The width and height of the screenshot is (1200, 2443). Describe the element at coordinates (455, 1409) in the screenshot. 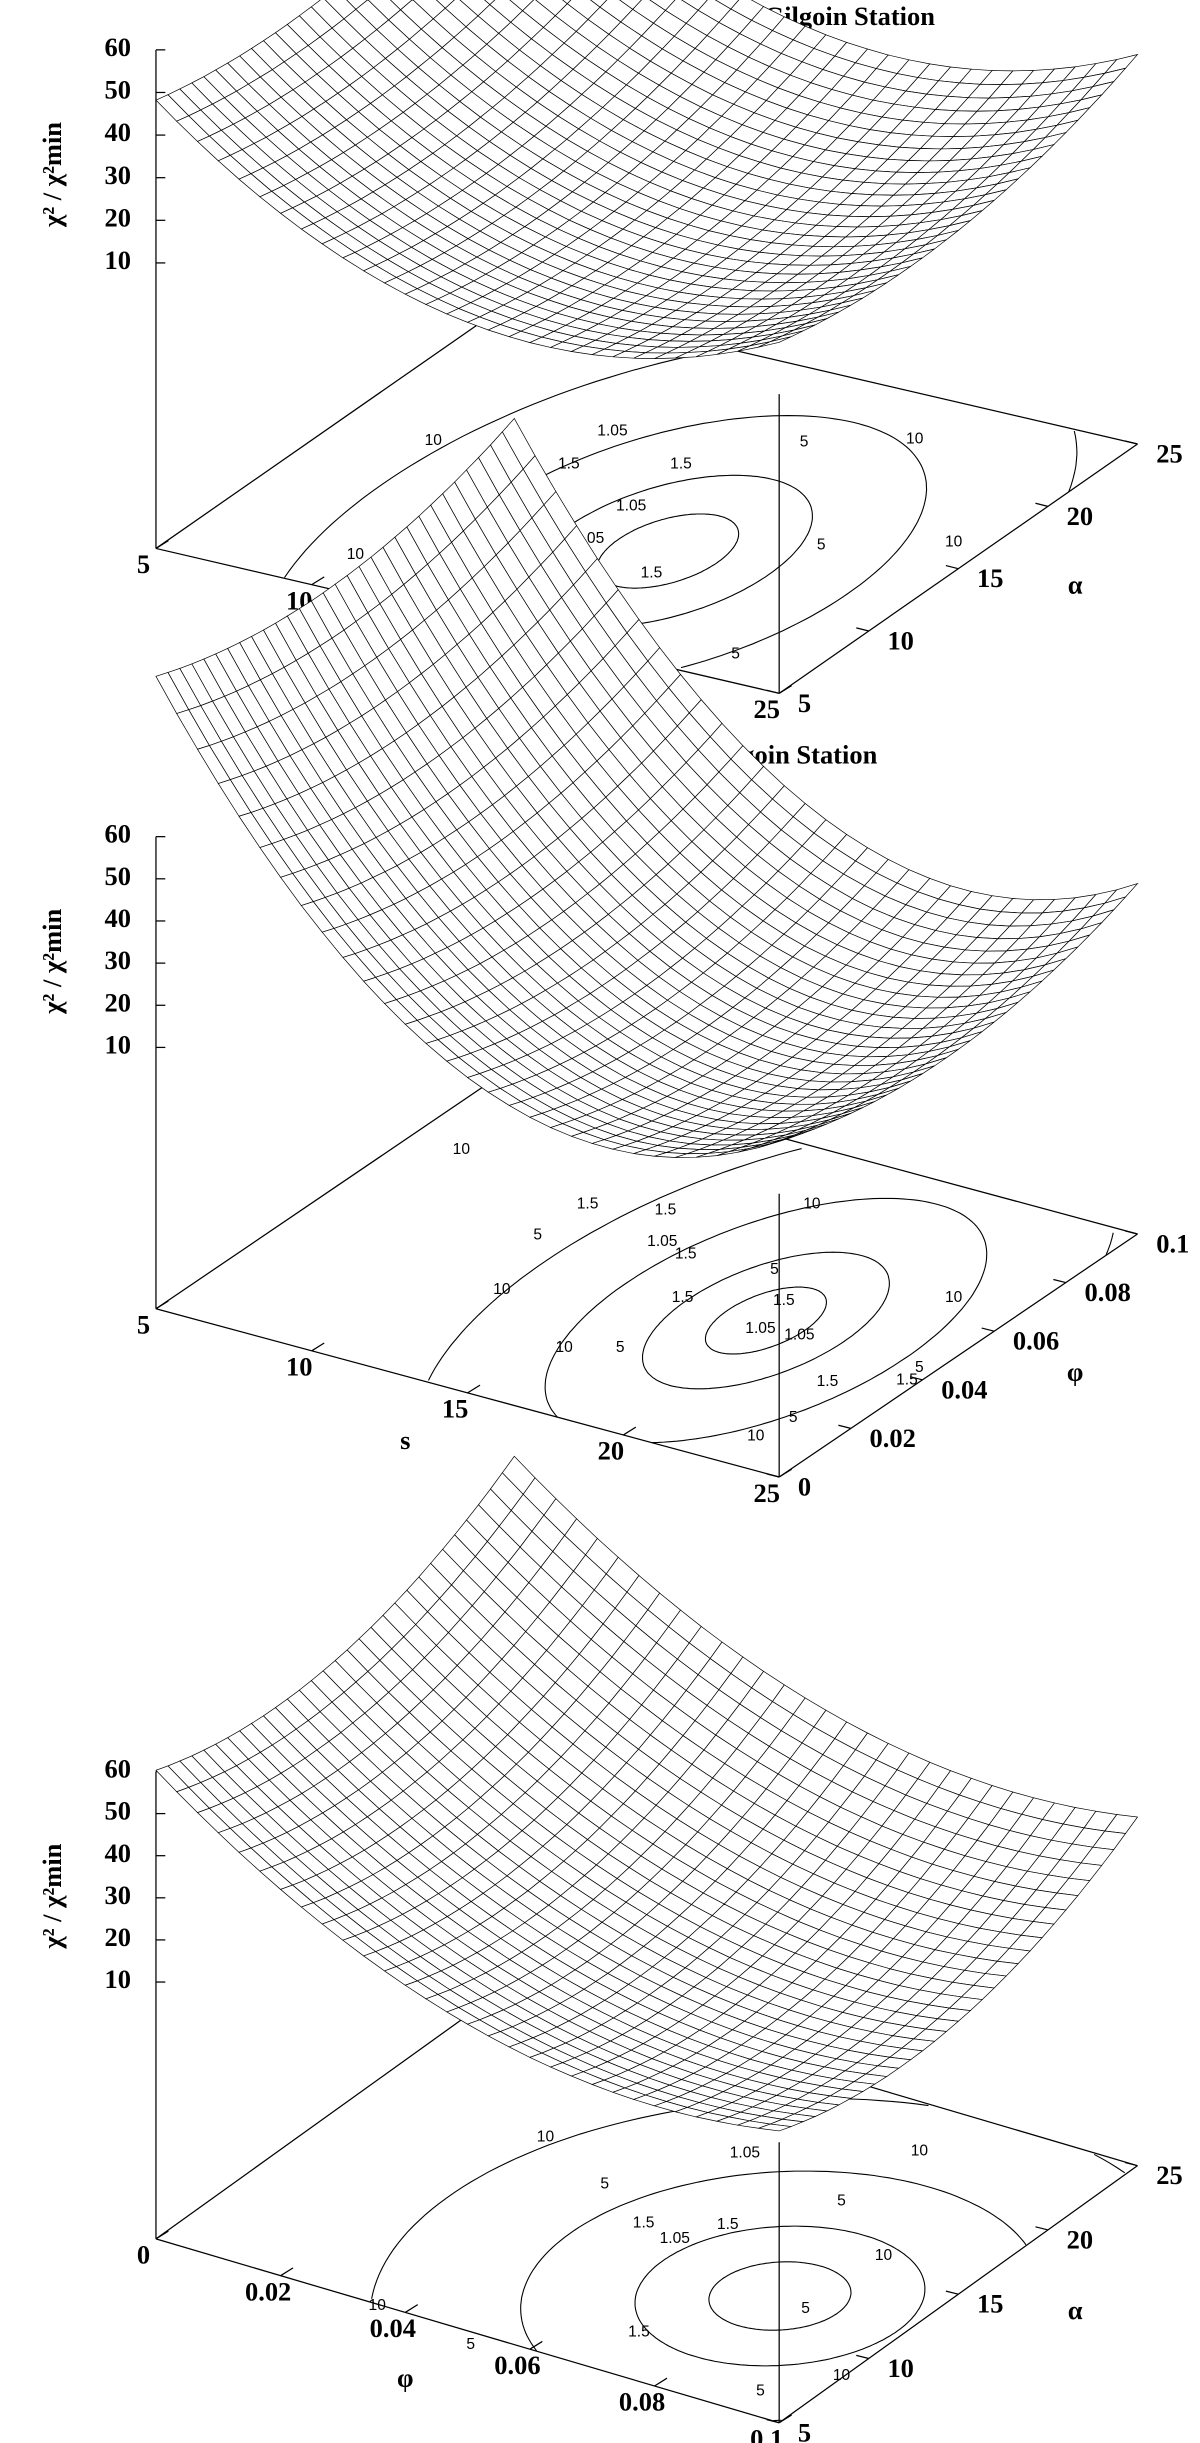

I see `x-tick-label: 15` at that location.